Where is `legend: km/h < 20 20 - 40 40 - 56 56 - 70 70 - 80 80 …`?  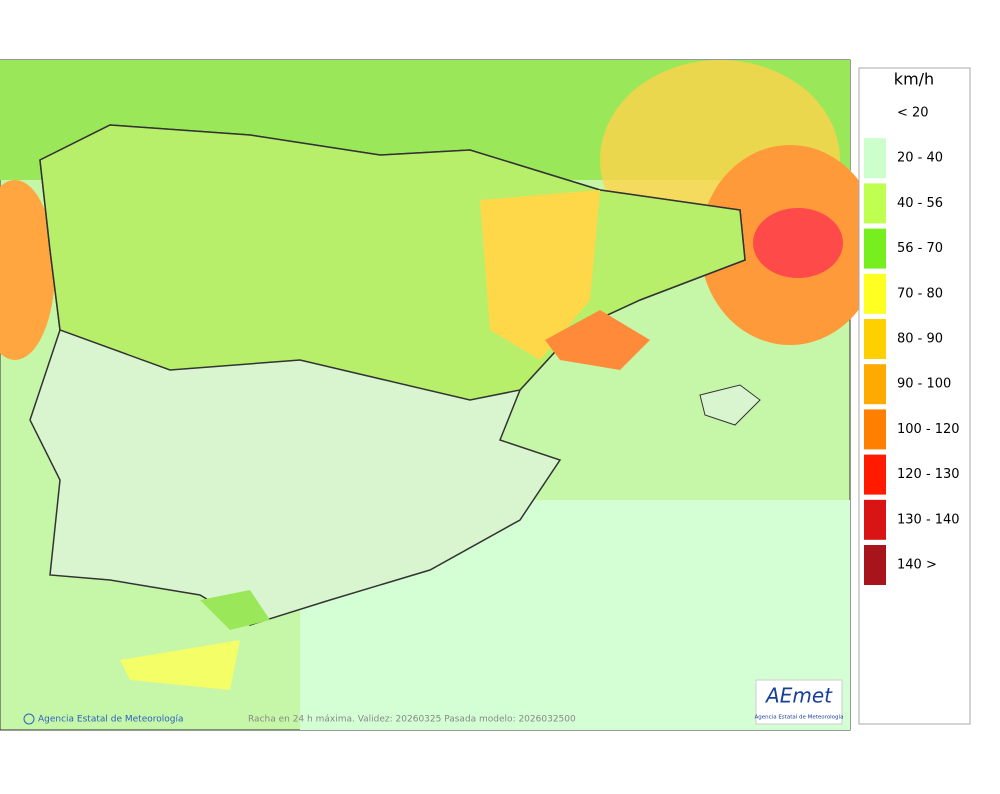
legend: km/h < 20 20 - 40 40 - 56 56 - 70 70 - 80 80 … is located at coordinates (914, 396).